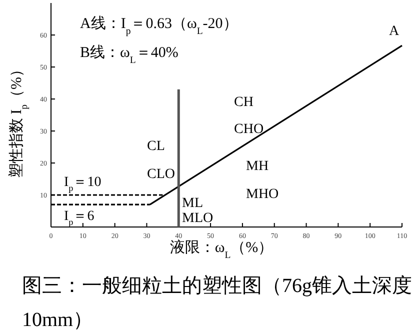  Describe the element at coordinates (198, 218) in the screenshot. I see `annotation: MLO` at that location.